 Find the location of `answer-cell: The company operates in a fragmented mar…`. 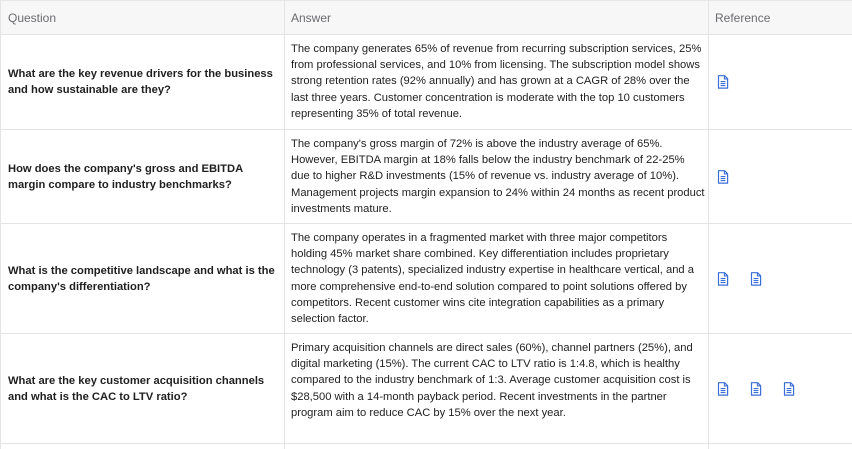

answer-cell: The company operates in a fragmented mar… is located at coordinates (492, 279).